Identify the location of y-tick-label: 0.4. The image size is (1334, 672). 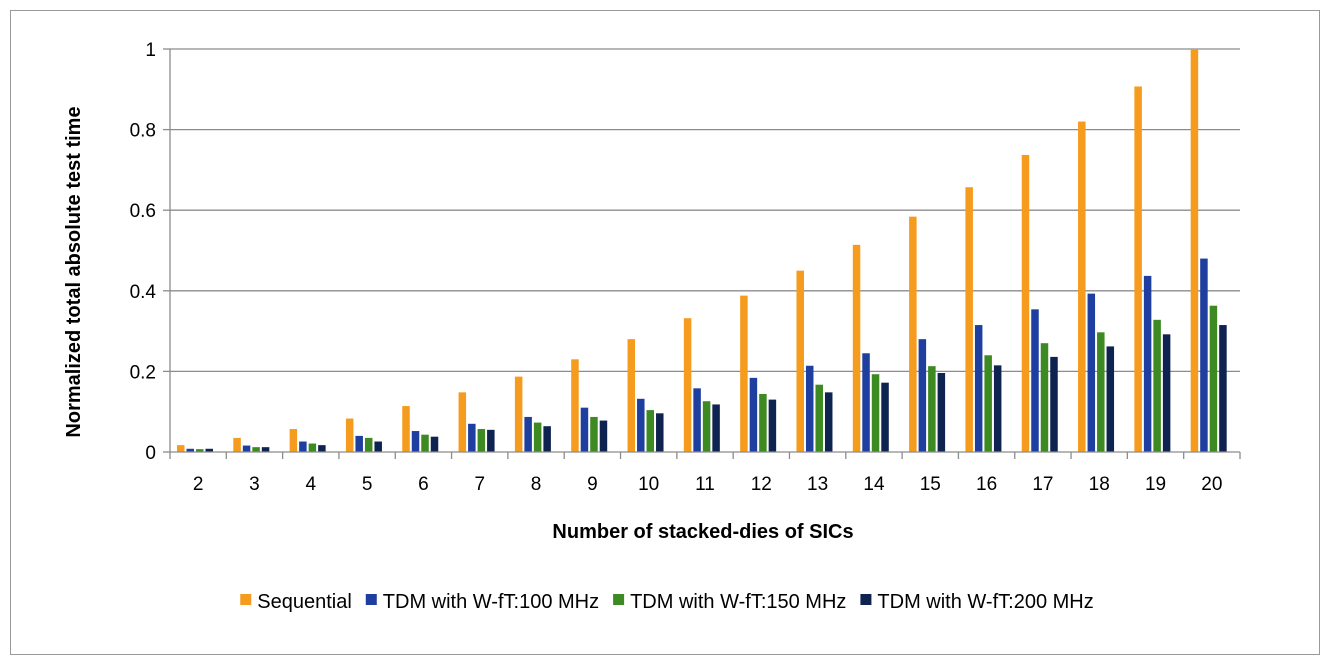
(143, 292).